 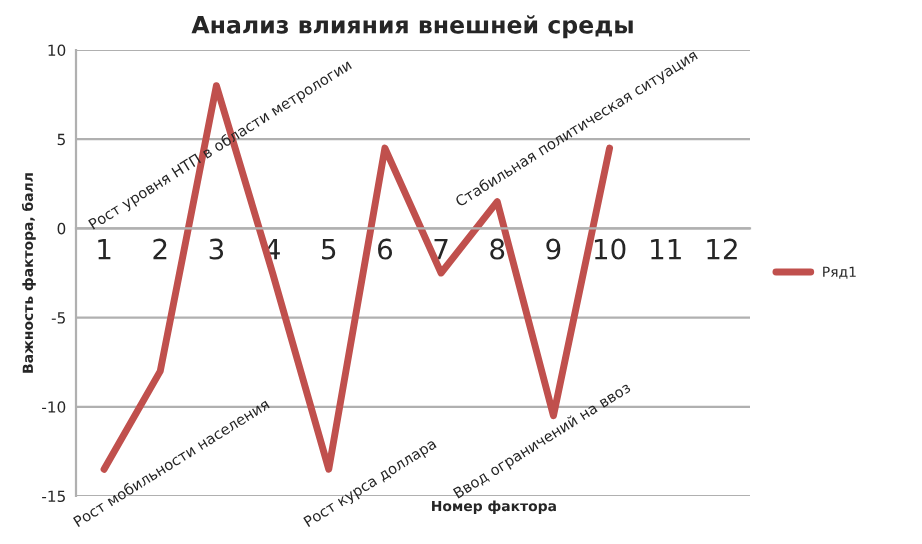 I want to click on x-tick-label: 2, so click(x=160, y=249).